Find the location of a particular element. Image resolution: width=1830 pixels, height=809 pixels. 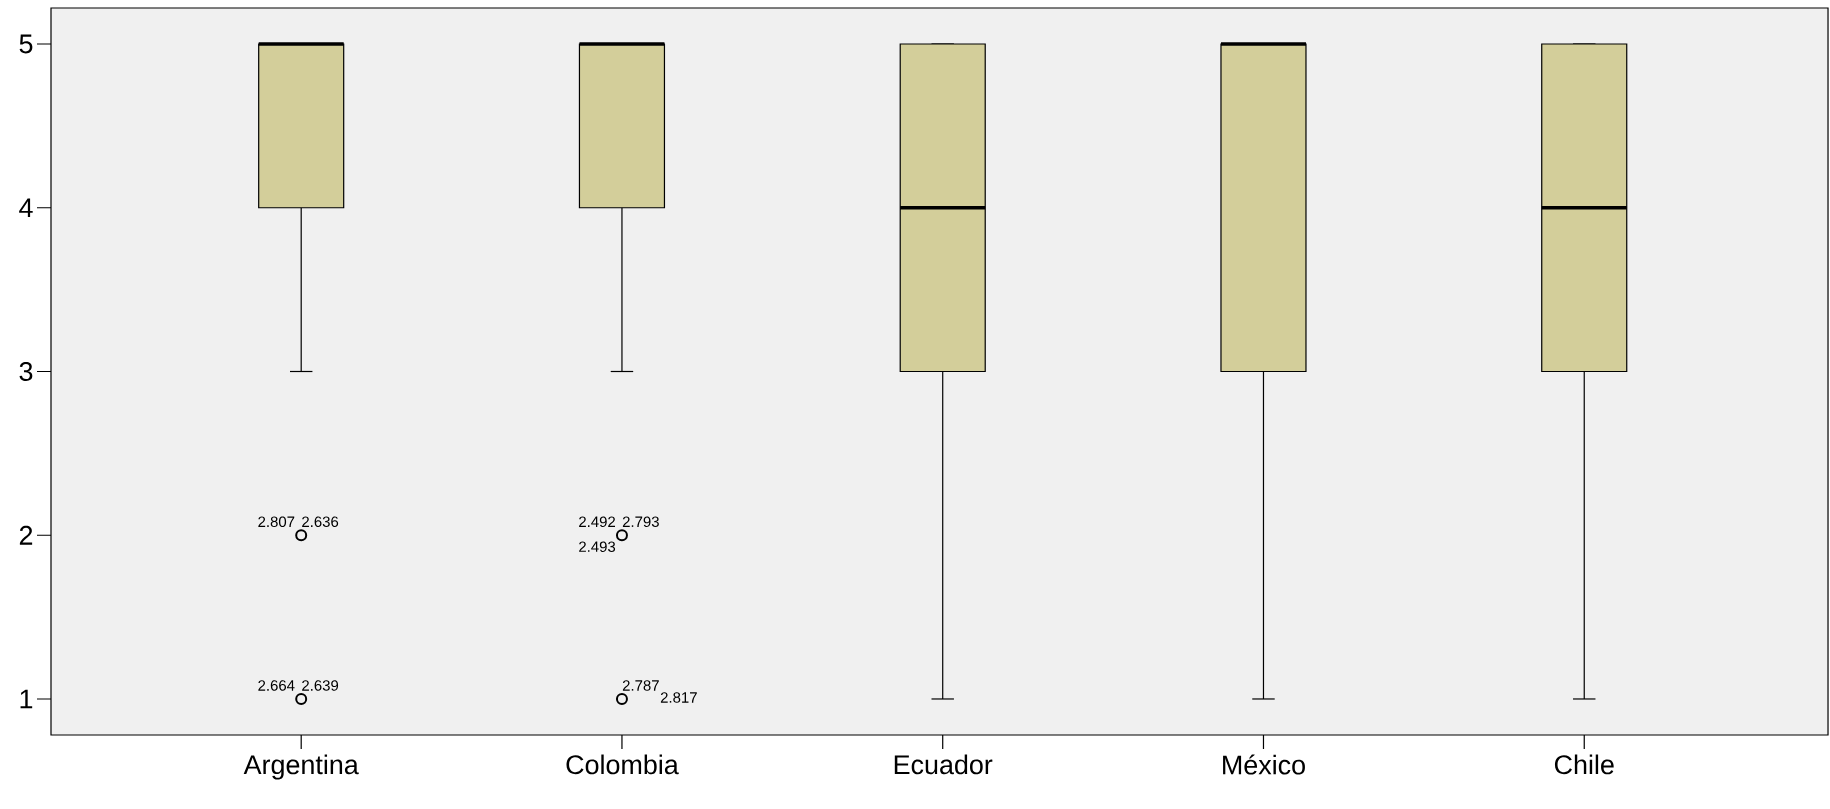

y-tick-label: 5 is located at coordinates (26, 44).